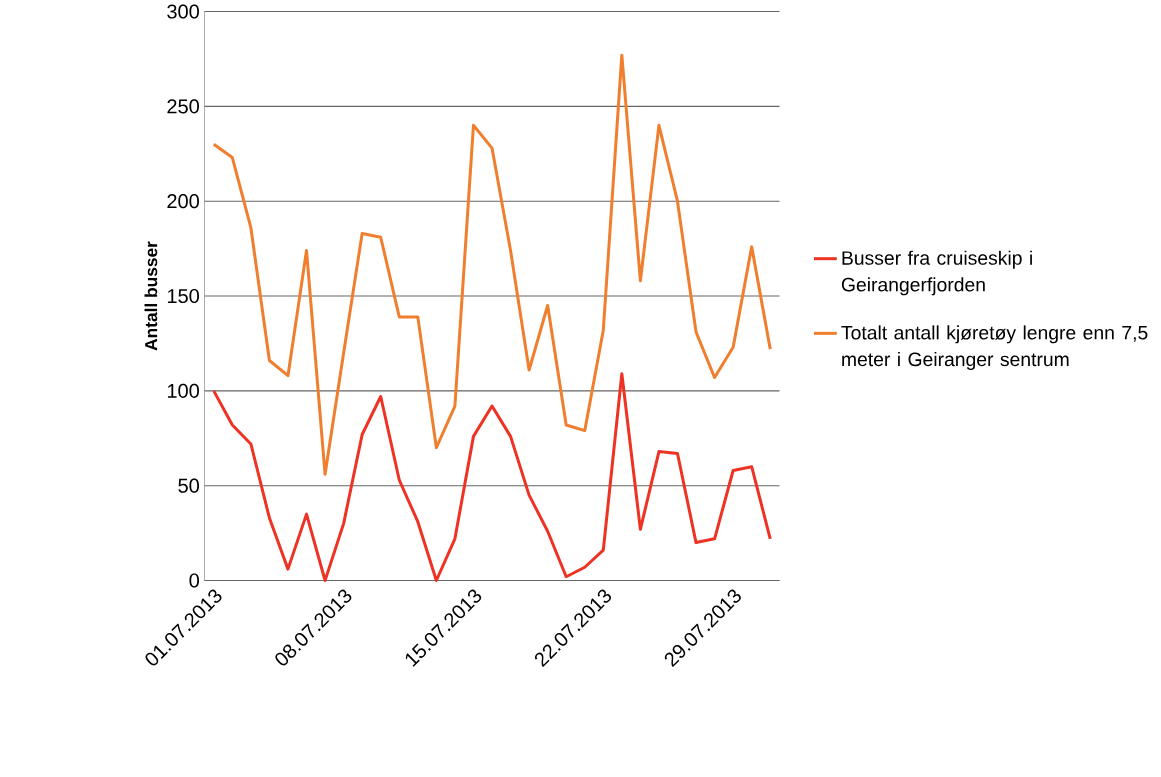 This screenshot has height=777, width=1161. What do you see at coordinates (194, 580) in the screenshot?
I see `y-tick-label: 0` at bounding box center [194, 580].